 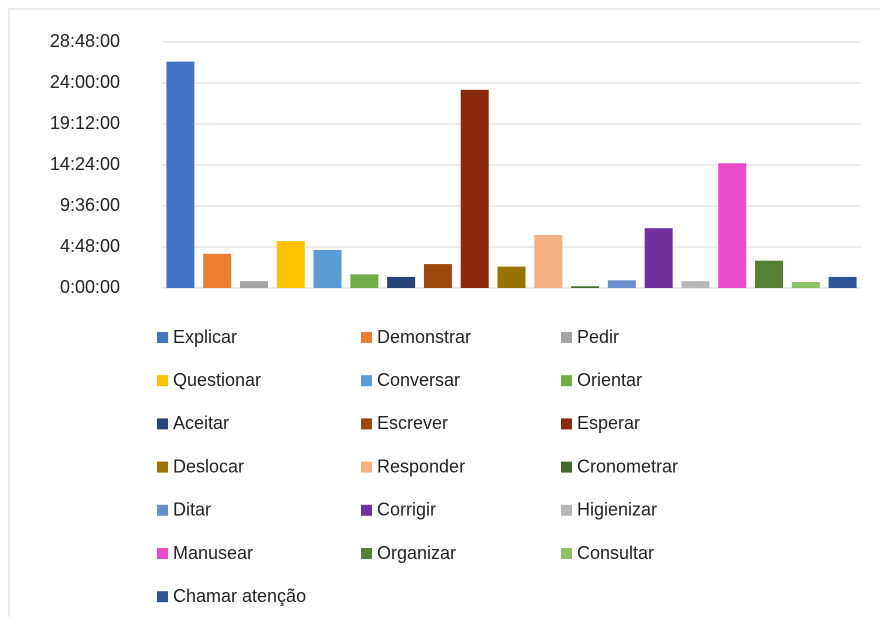 I want to click on legend-label: Conversar, so click(x=418, y=380).